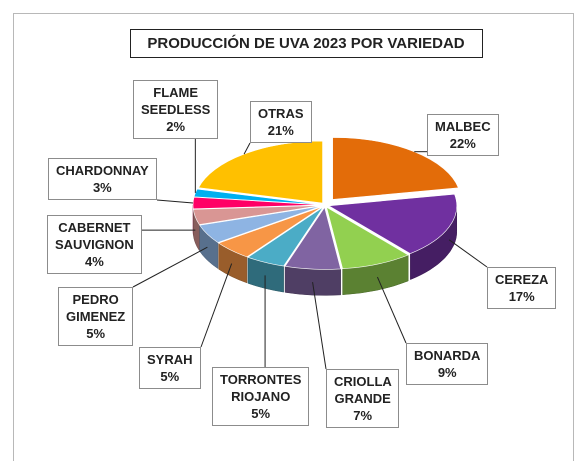 The width and height of the screenshot is (585, 461). I want to click on label-category: PEDRO GIMENEZ, so click(96, 308).